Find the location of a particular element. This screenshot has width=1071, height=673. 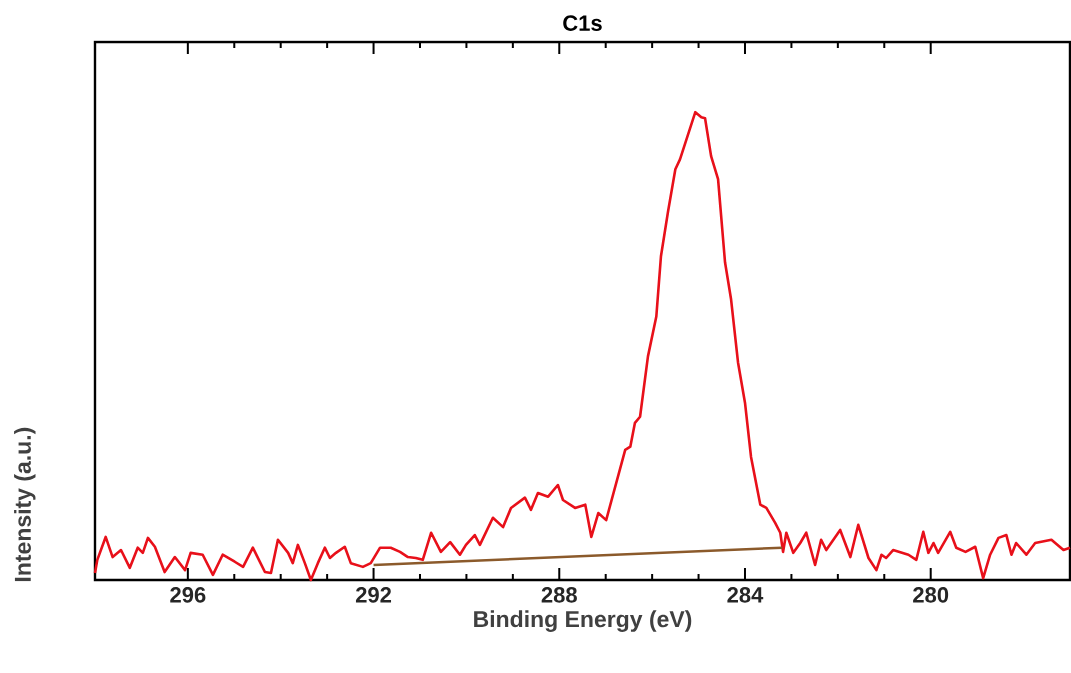

x-tick-label: 280 is located at coordinates (931, 595).